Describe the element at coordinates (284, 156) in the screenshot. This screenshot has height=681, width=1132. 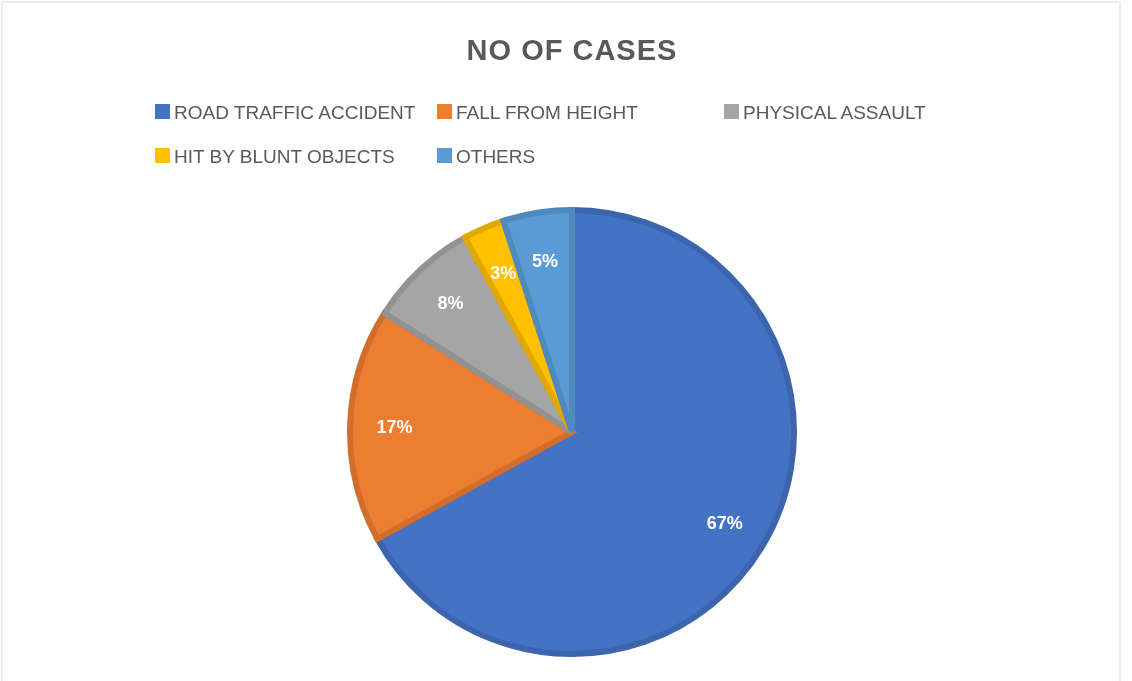
I see `legend-label: HIT BY BLUNT OBJECTS` at that location.